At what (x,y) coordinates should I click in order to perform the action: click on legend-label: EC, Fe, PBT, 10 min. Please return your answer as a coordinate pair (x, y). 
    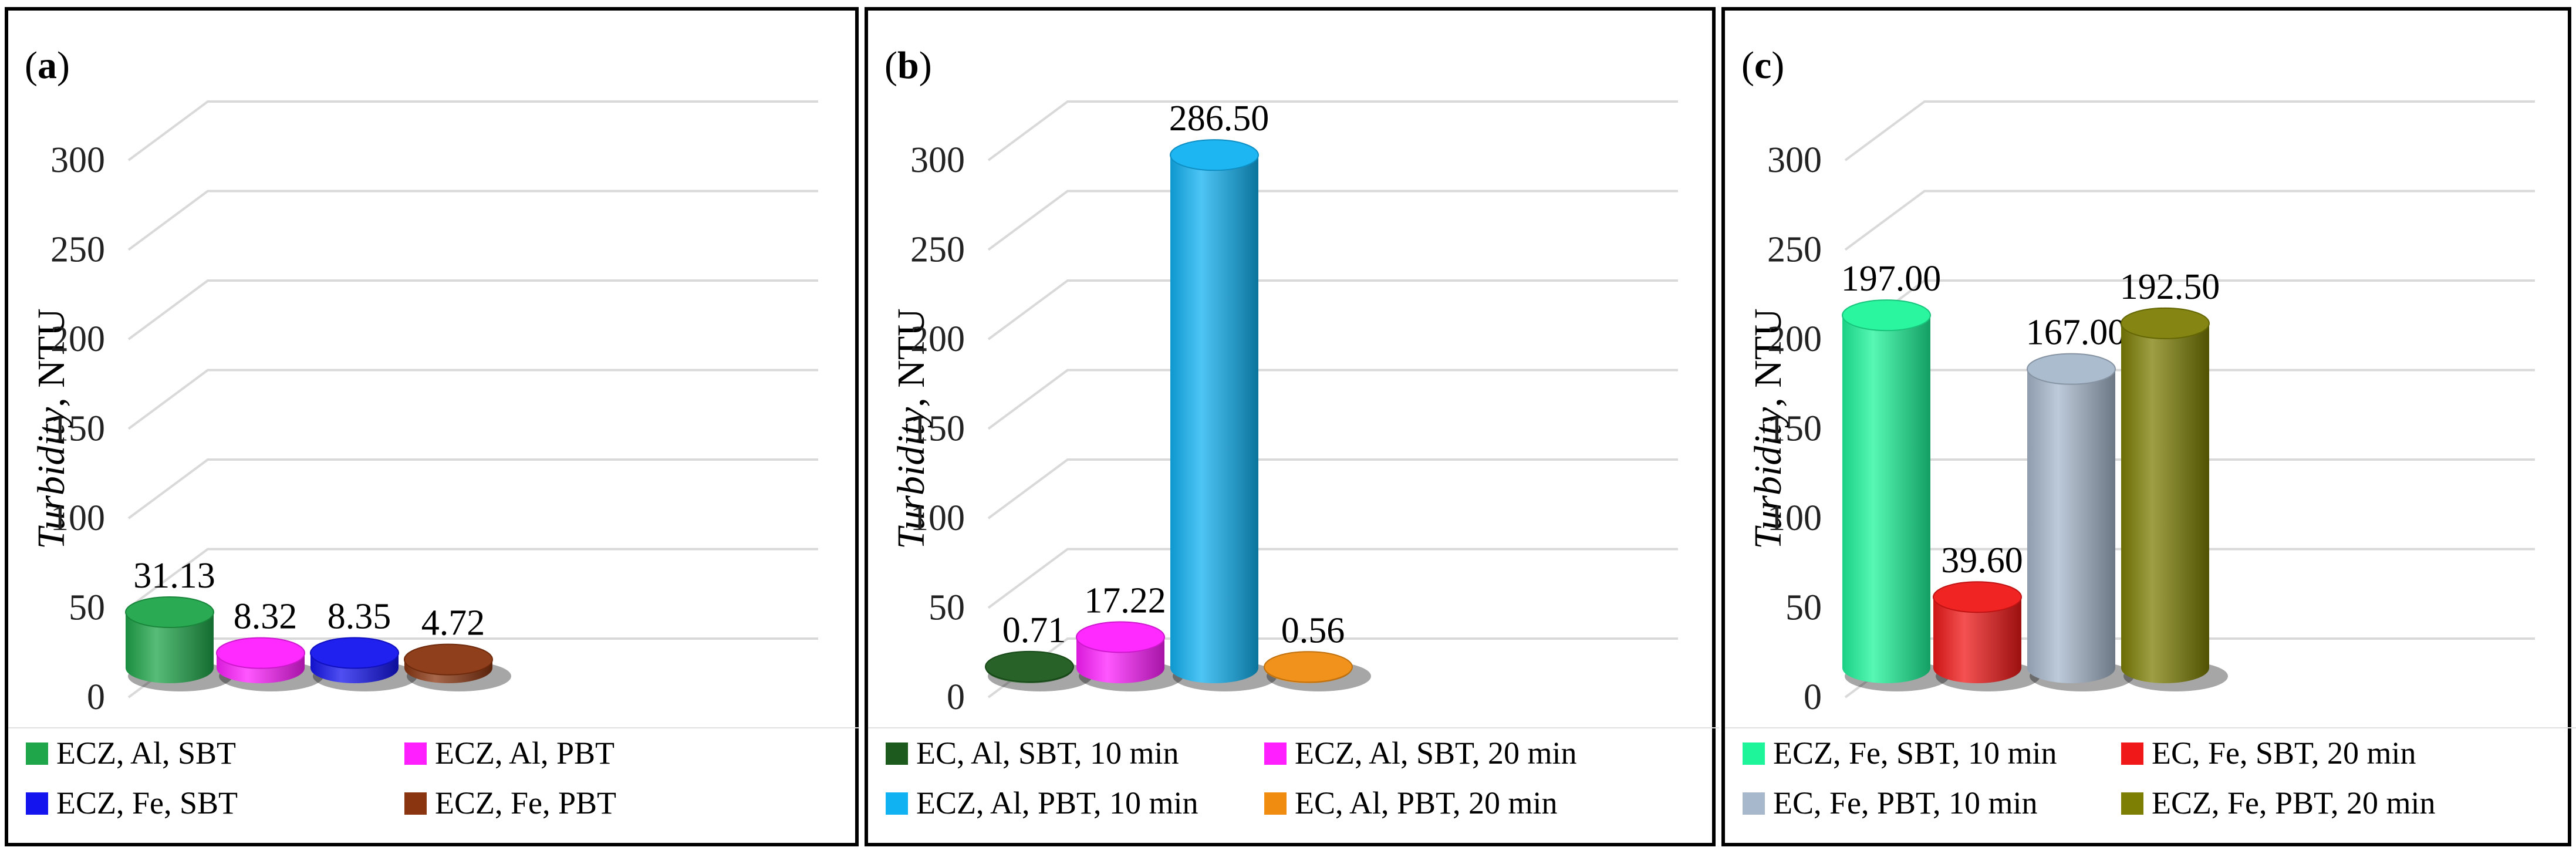
    Looking at the image, I should click on (1905, 803).